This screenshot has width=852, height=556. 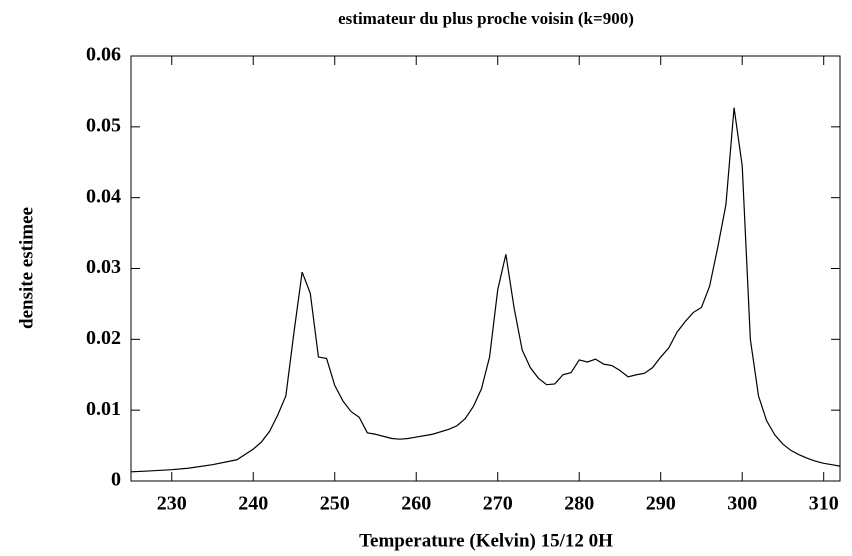 I want to click on x-tick-label: 300, so click(x=742, y=504).